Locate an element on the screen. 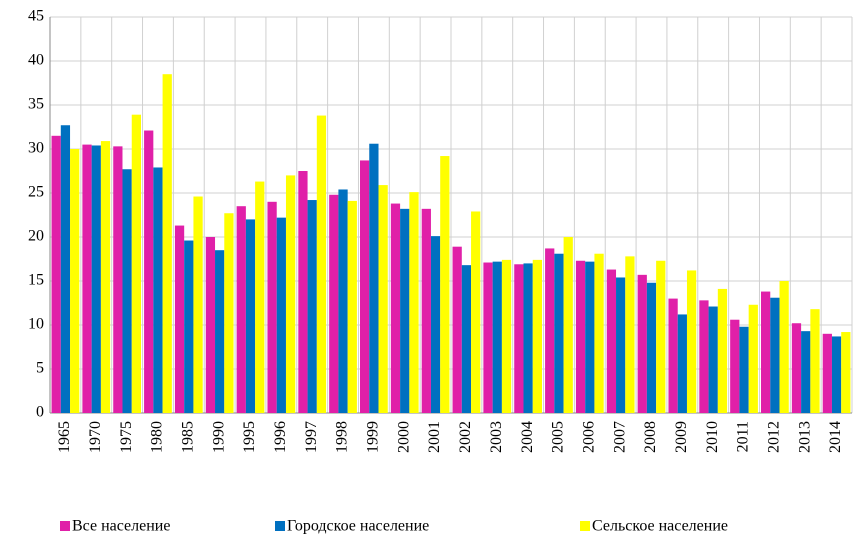 This screenshot has width=854, height=544. x-tick-label: 2005 is located at coordinates (558, 437).